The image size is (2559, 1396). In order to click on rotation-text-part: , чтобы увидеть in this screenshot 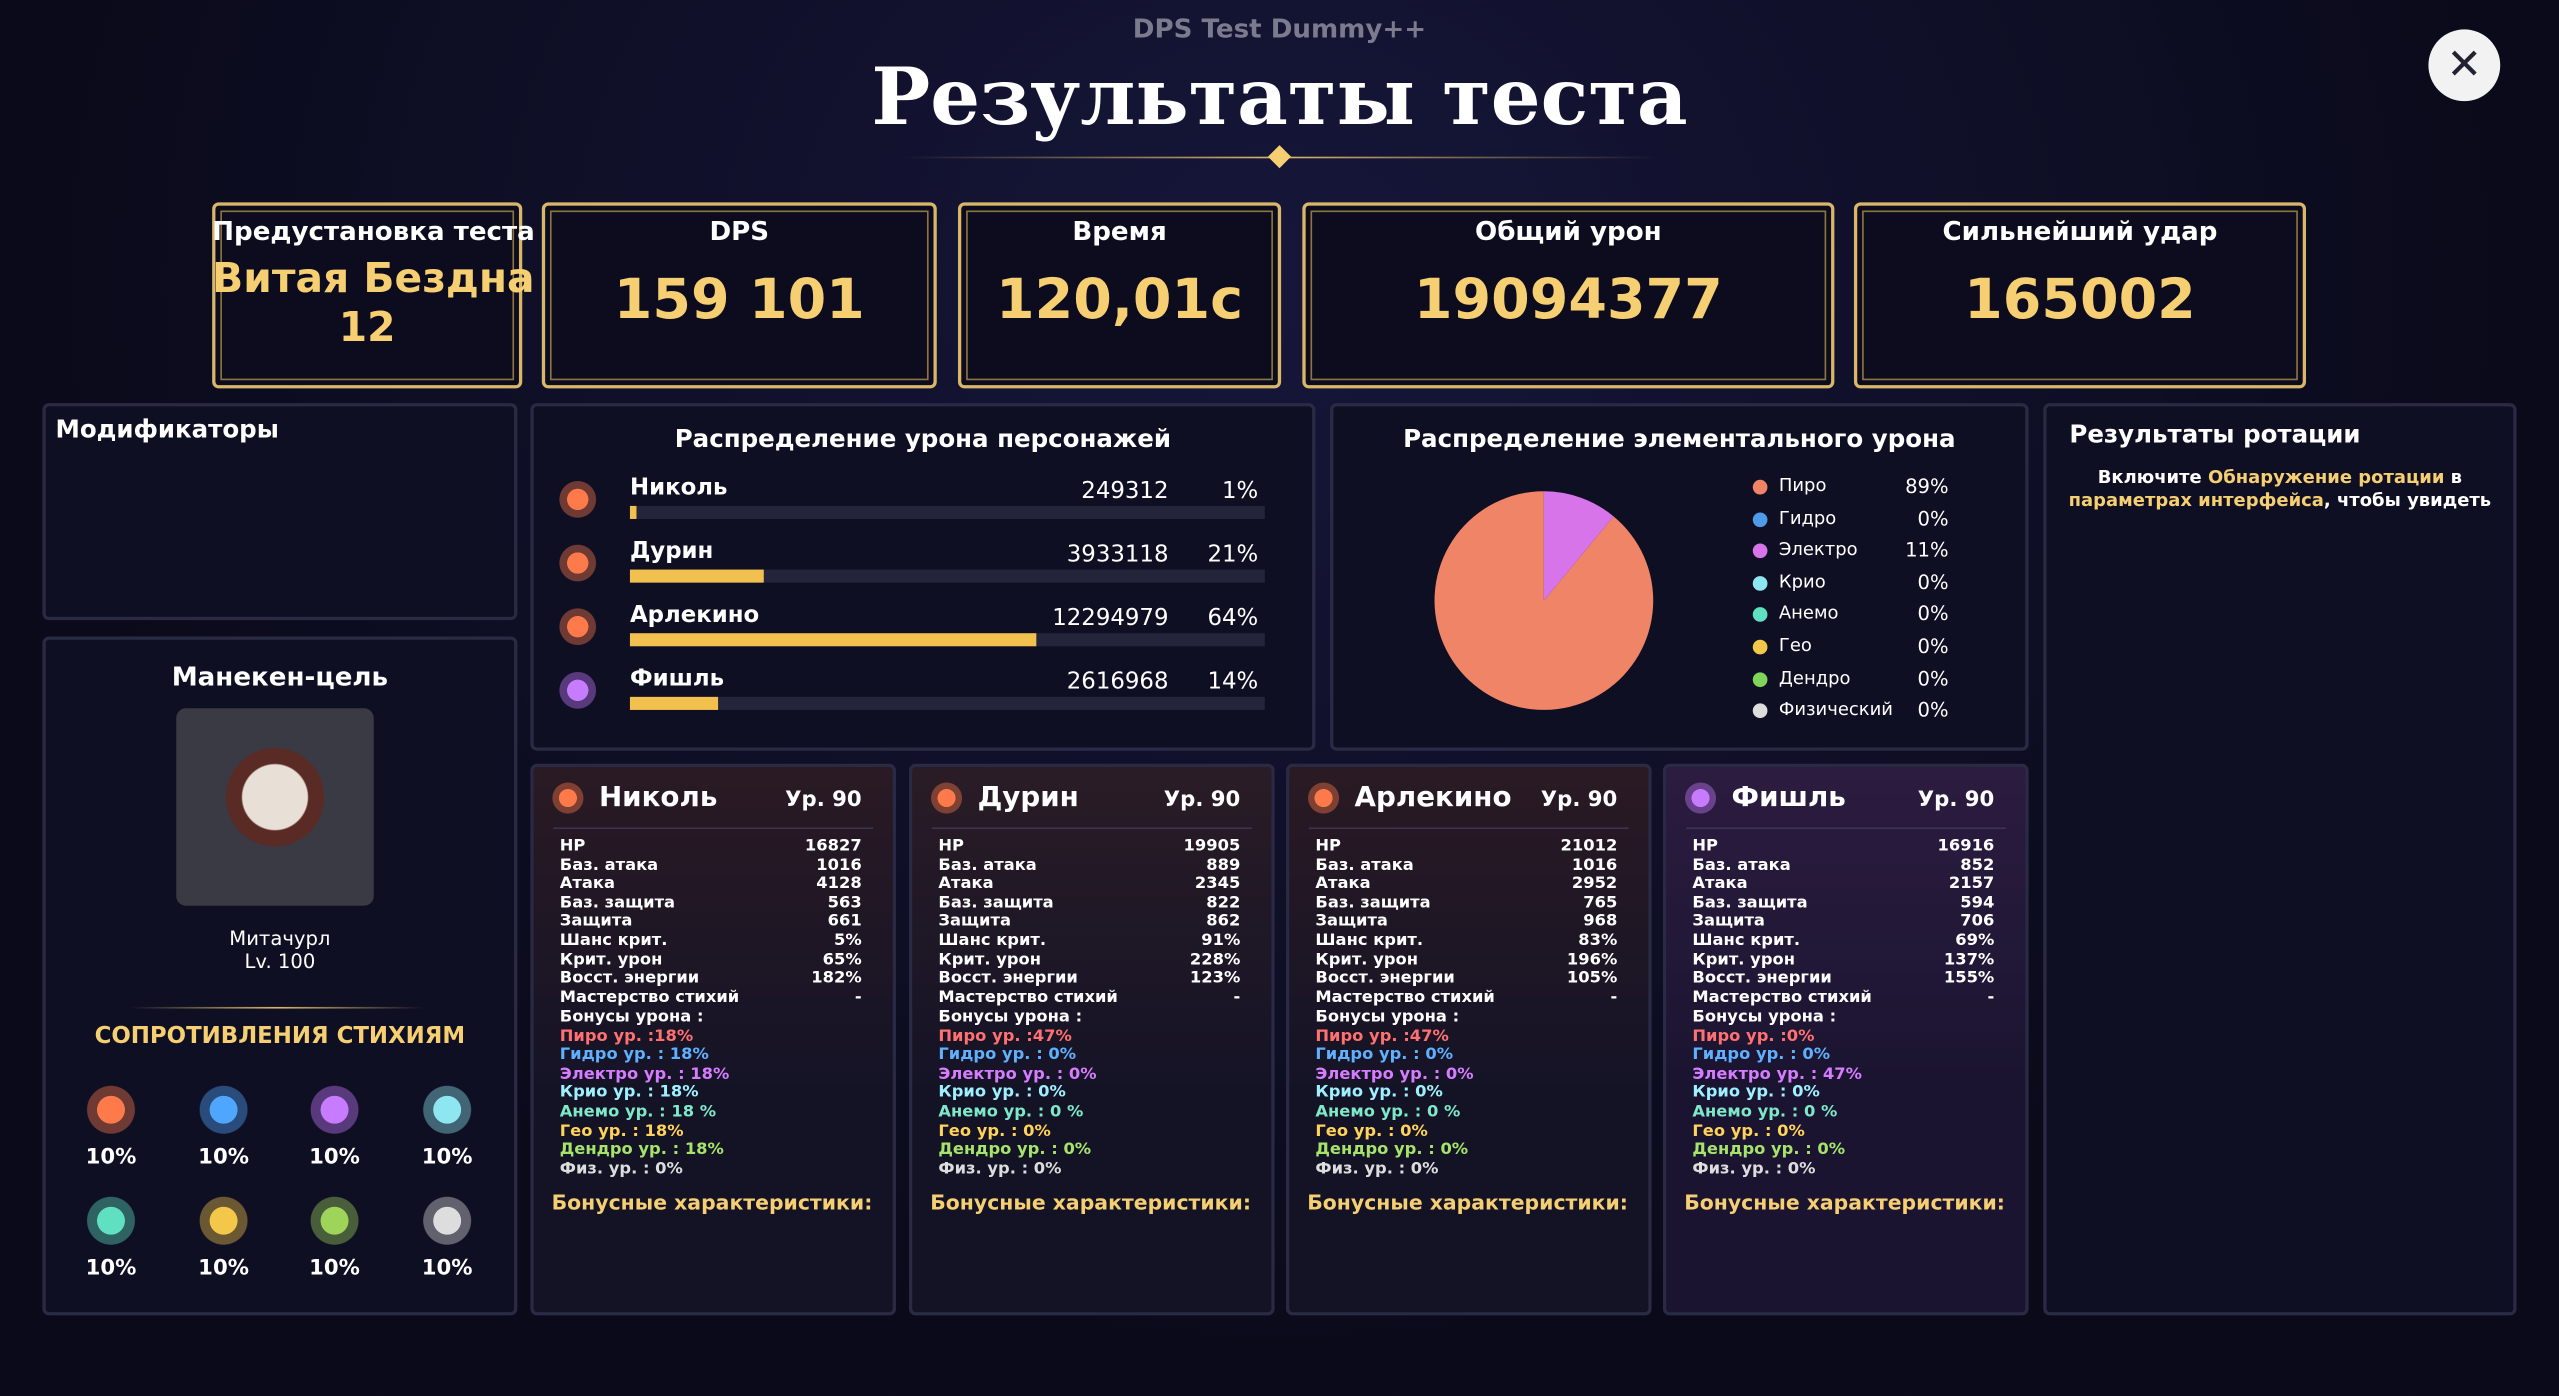, I will do `click(2407, 500)`.